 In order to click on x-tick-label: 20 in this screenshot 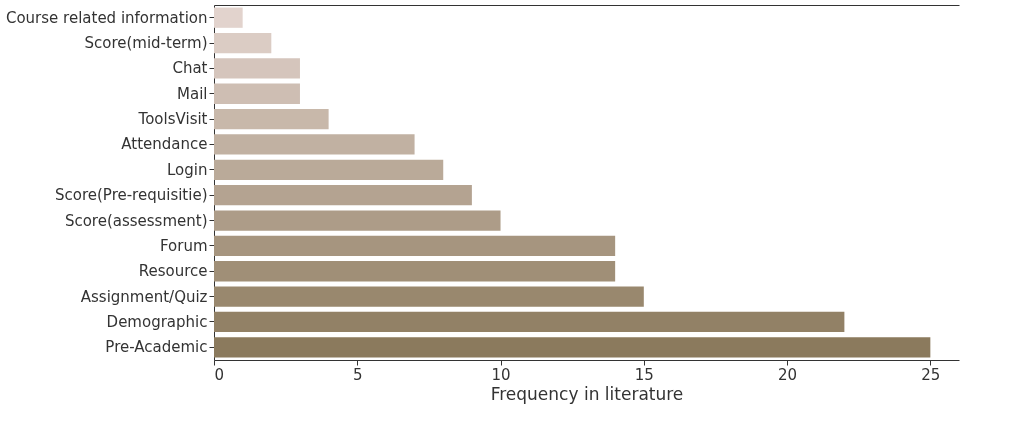, I will do `click(788, 374)`.